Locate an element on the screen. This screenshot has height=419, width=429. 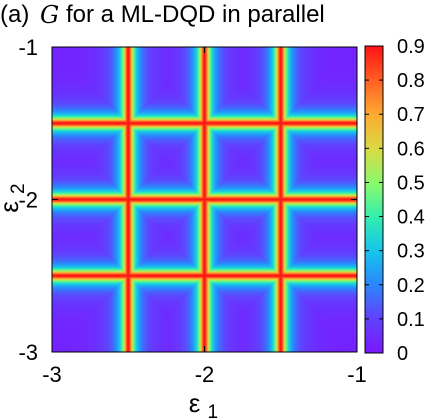
colorbar-tick-label: 0 is located at coordinates (402, 354).